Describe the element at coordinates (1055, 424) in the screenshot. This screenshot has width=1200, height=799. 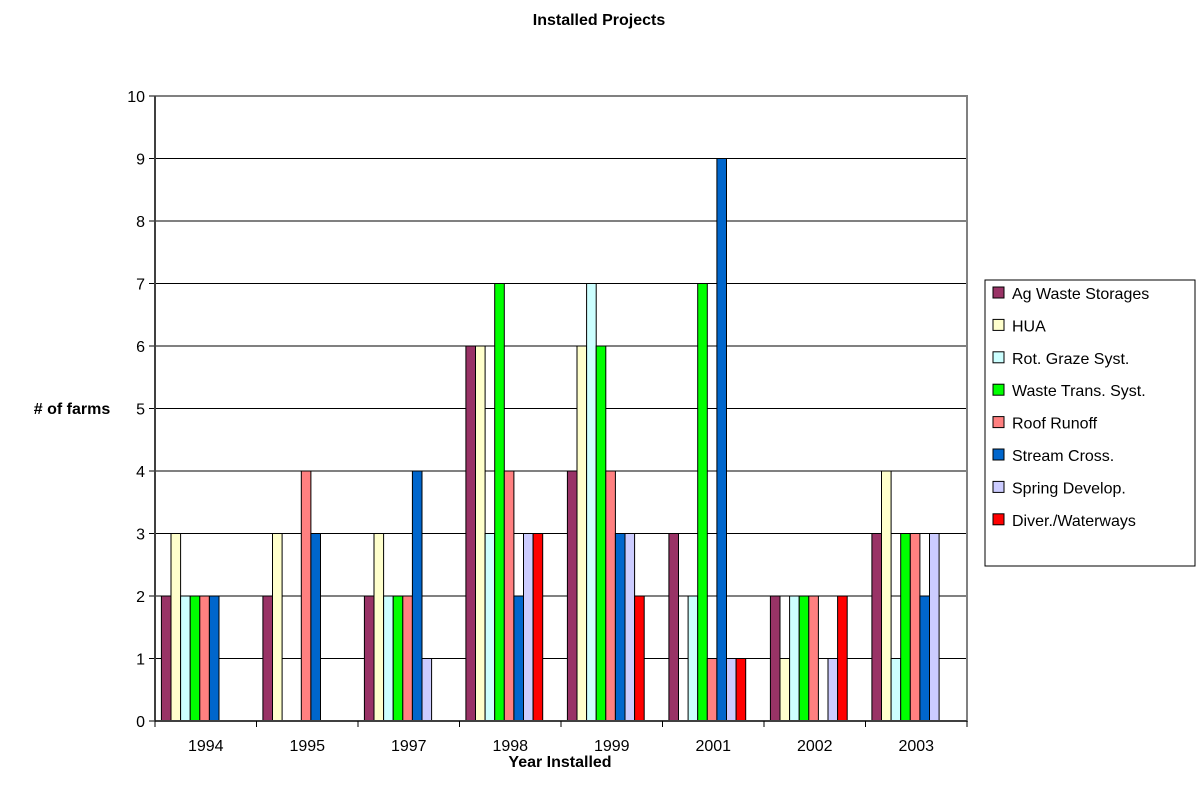
I see `legend-label: Roof Runoff` at that location.